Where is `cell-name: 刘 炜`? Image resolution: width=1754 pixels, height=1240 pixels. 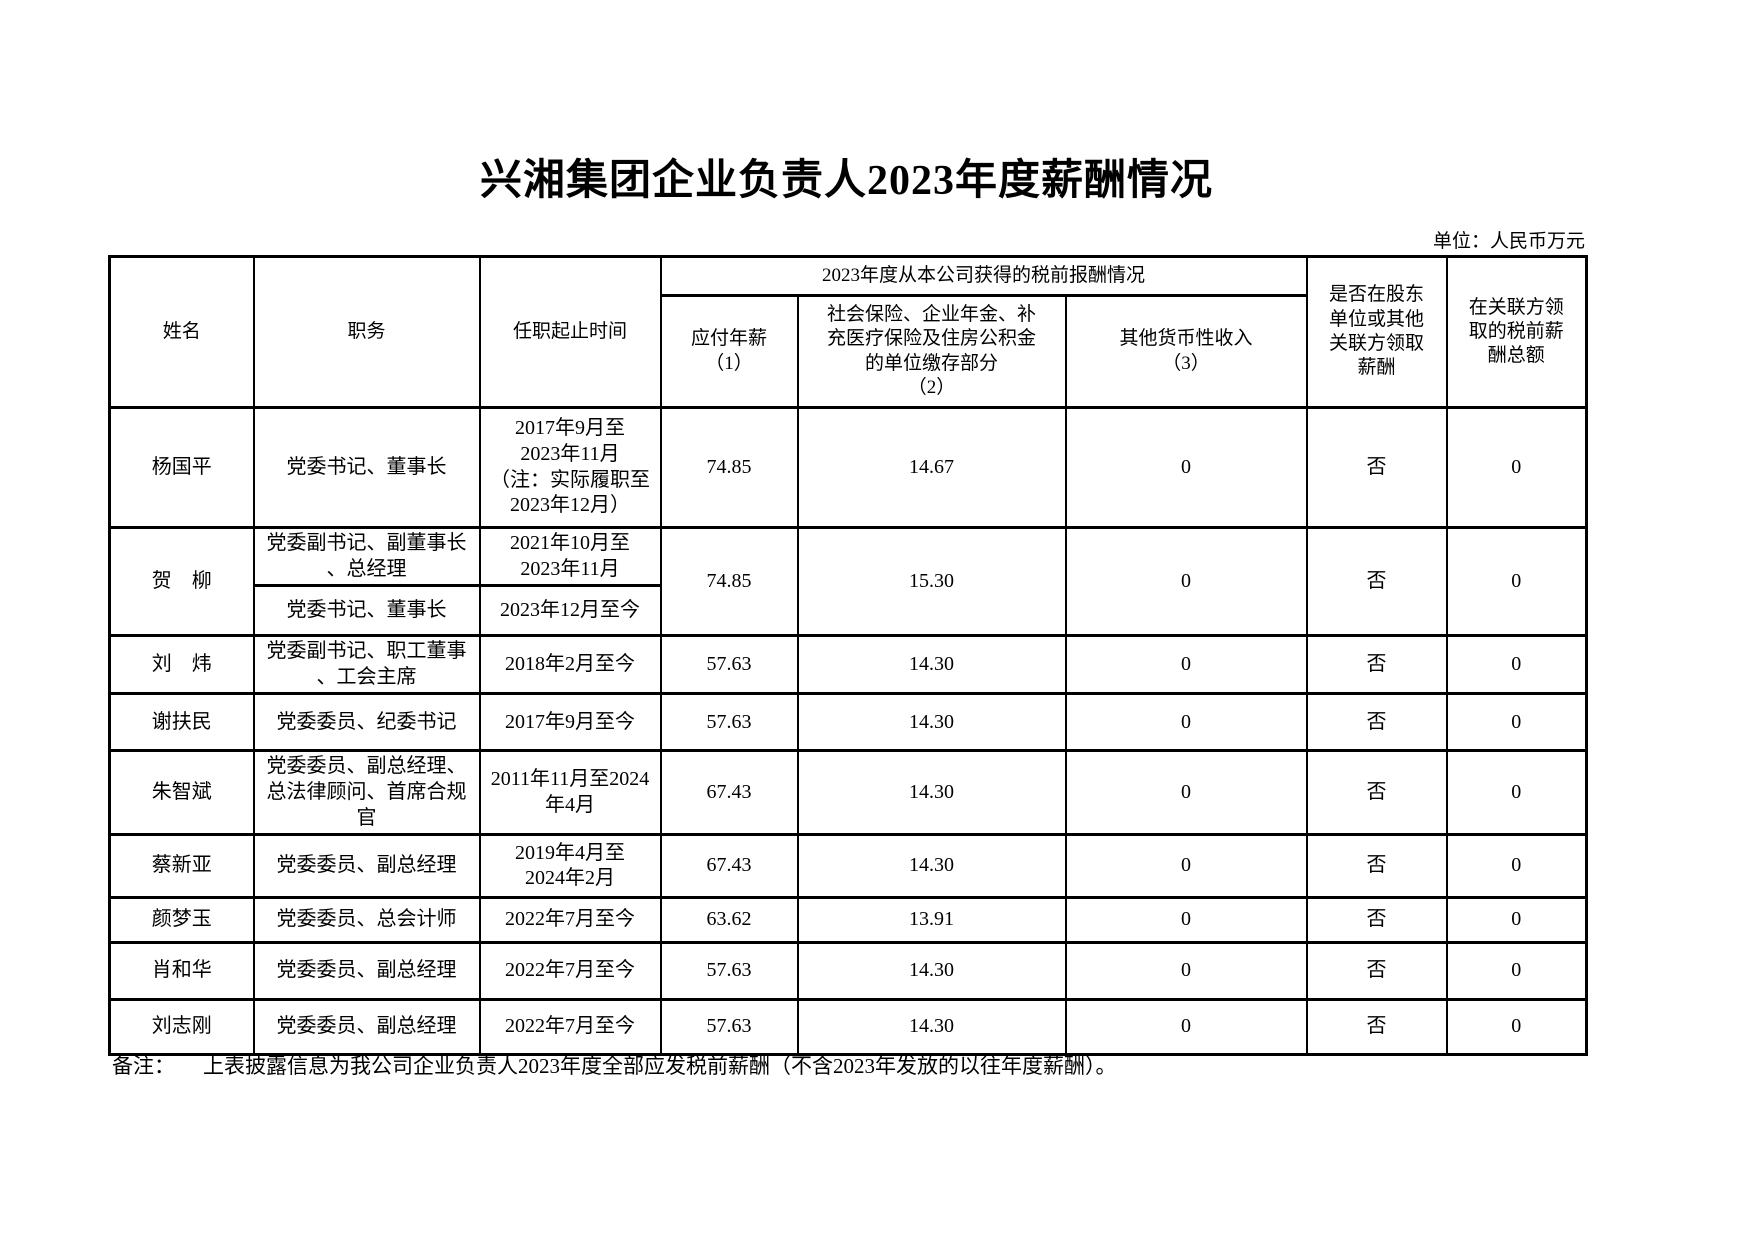
cell-name: 刘 炜 is located at coordinates (181, 665).